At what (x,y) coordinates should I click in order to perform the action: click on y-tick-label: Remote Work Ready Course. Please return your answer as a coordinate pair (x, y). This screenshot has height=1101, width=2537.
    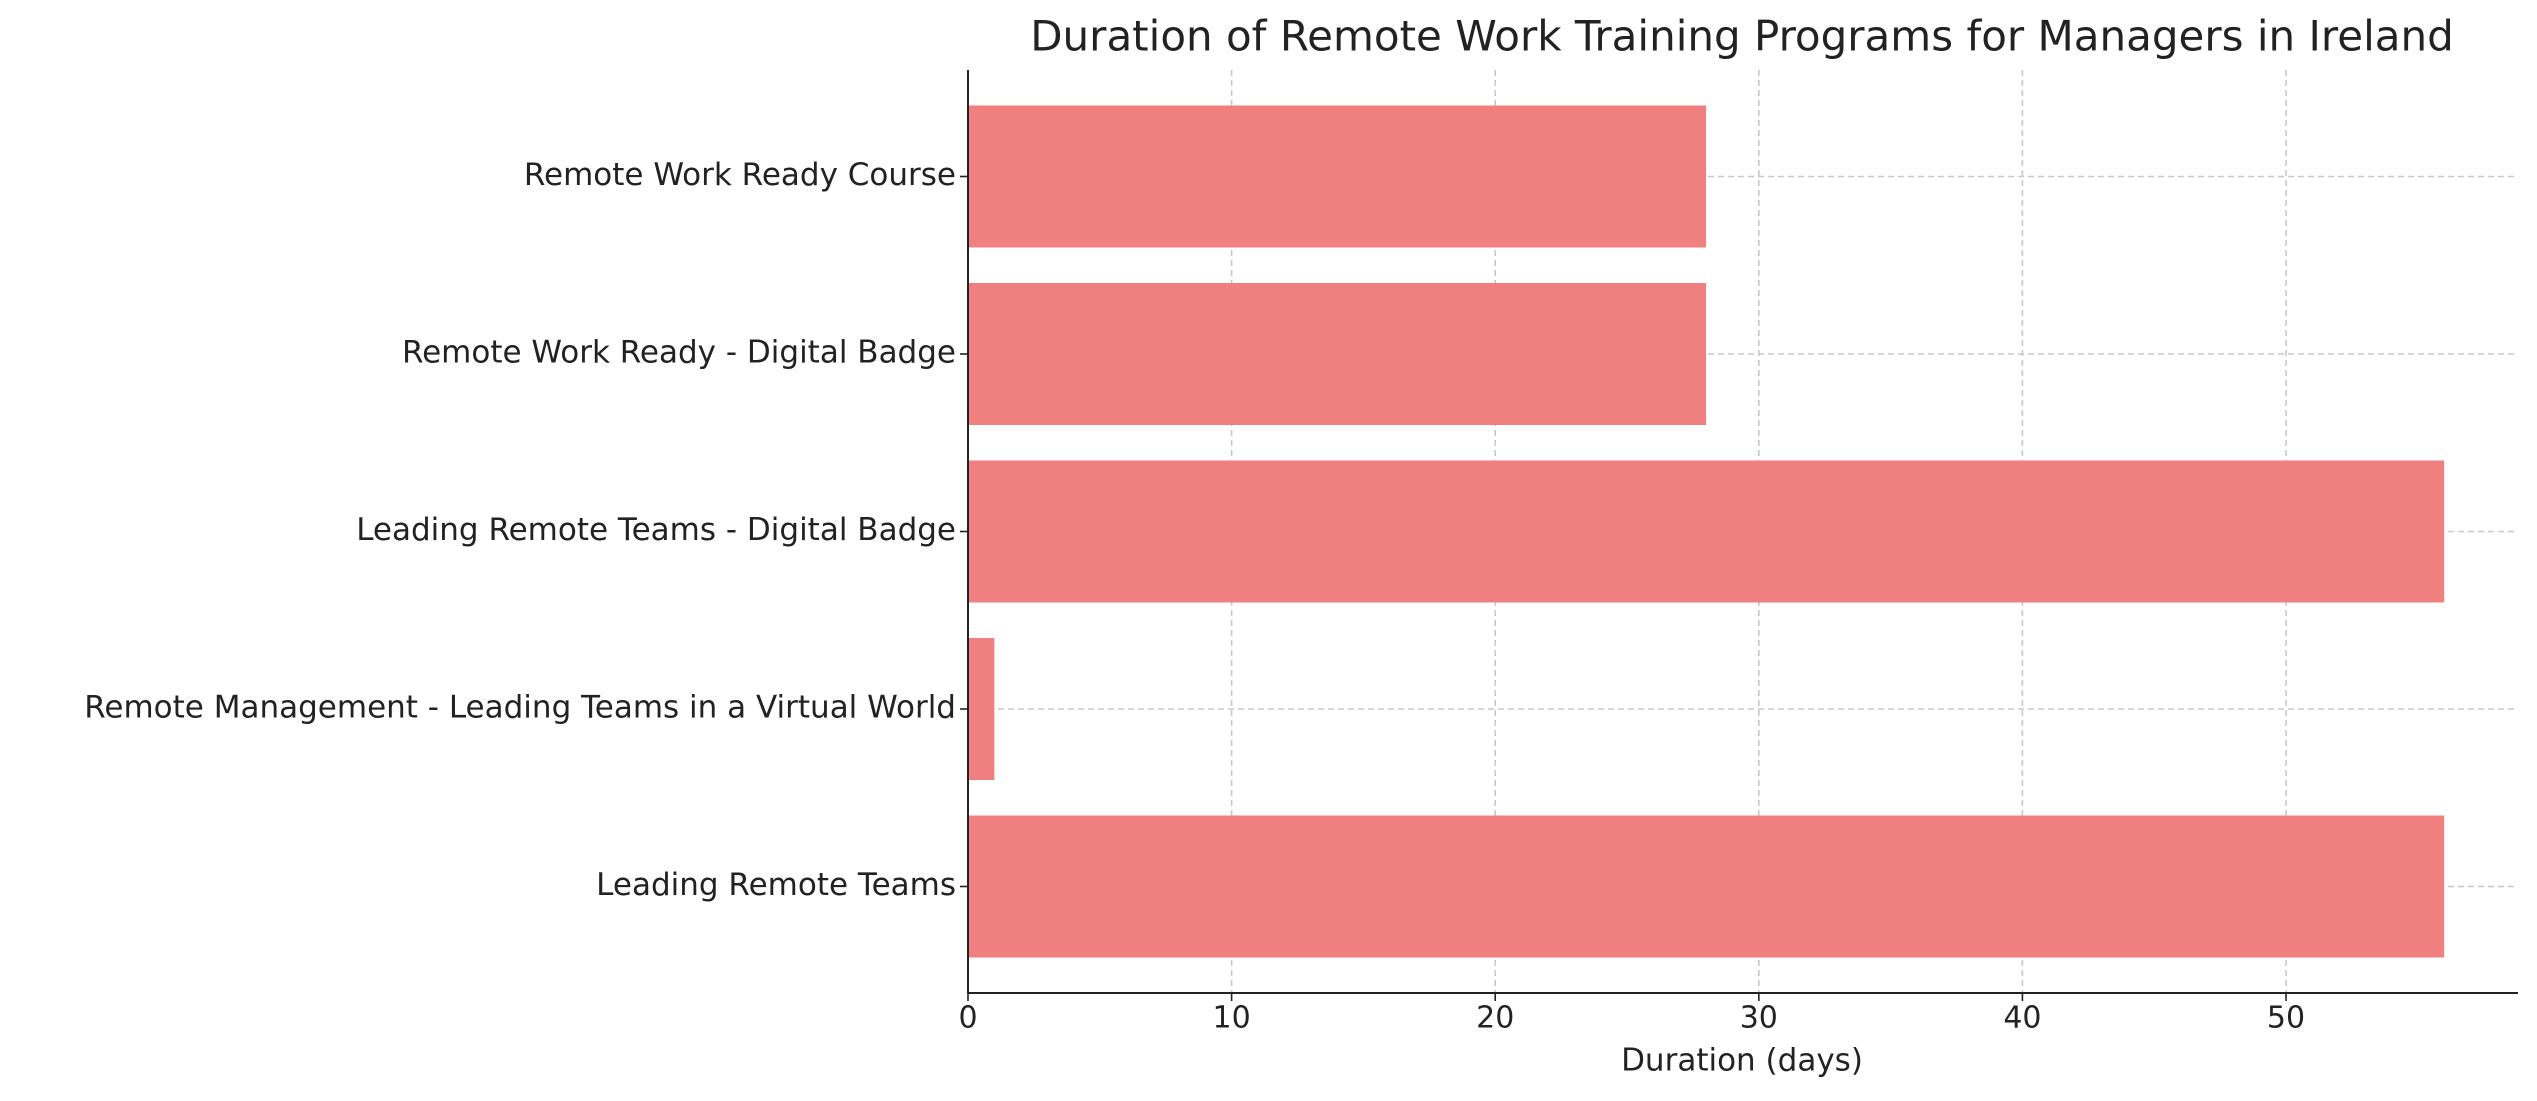
    Looking at the image, I should click on (740, 175).